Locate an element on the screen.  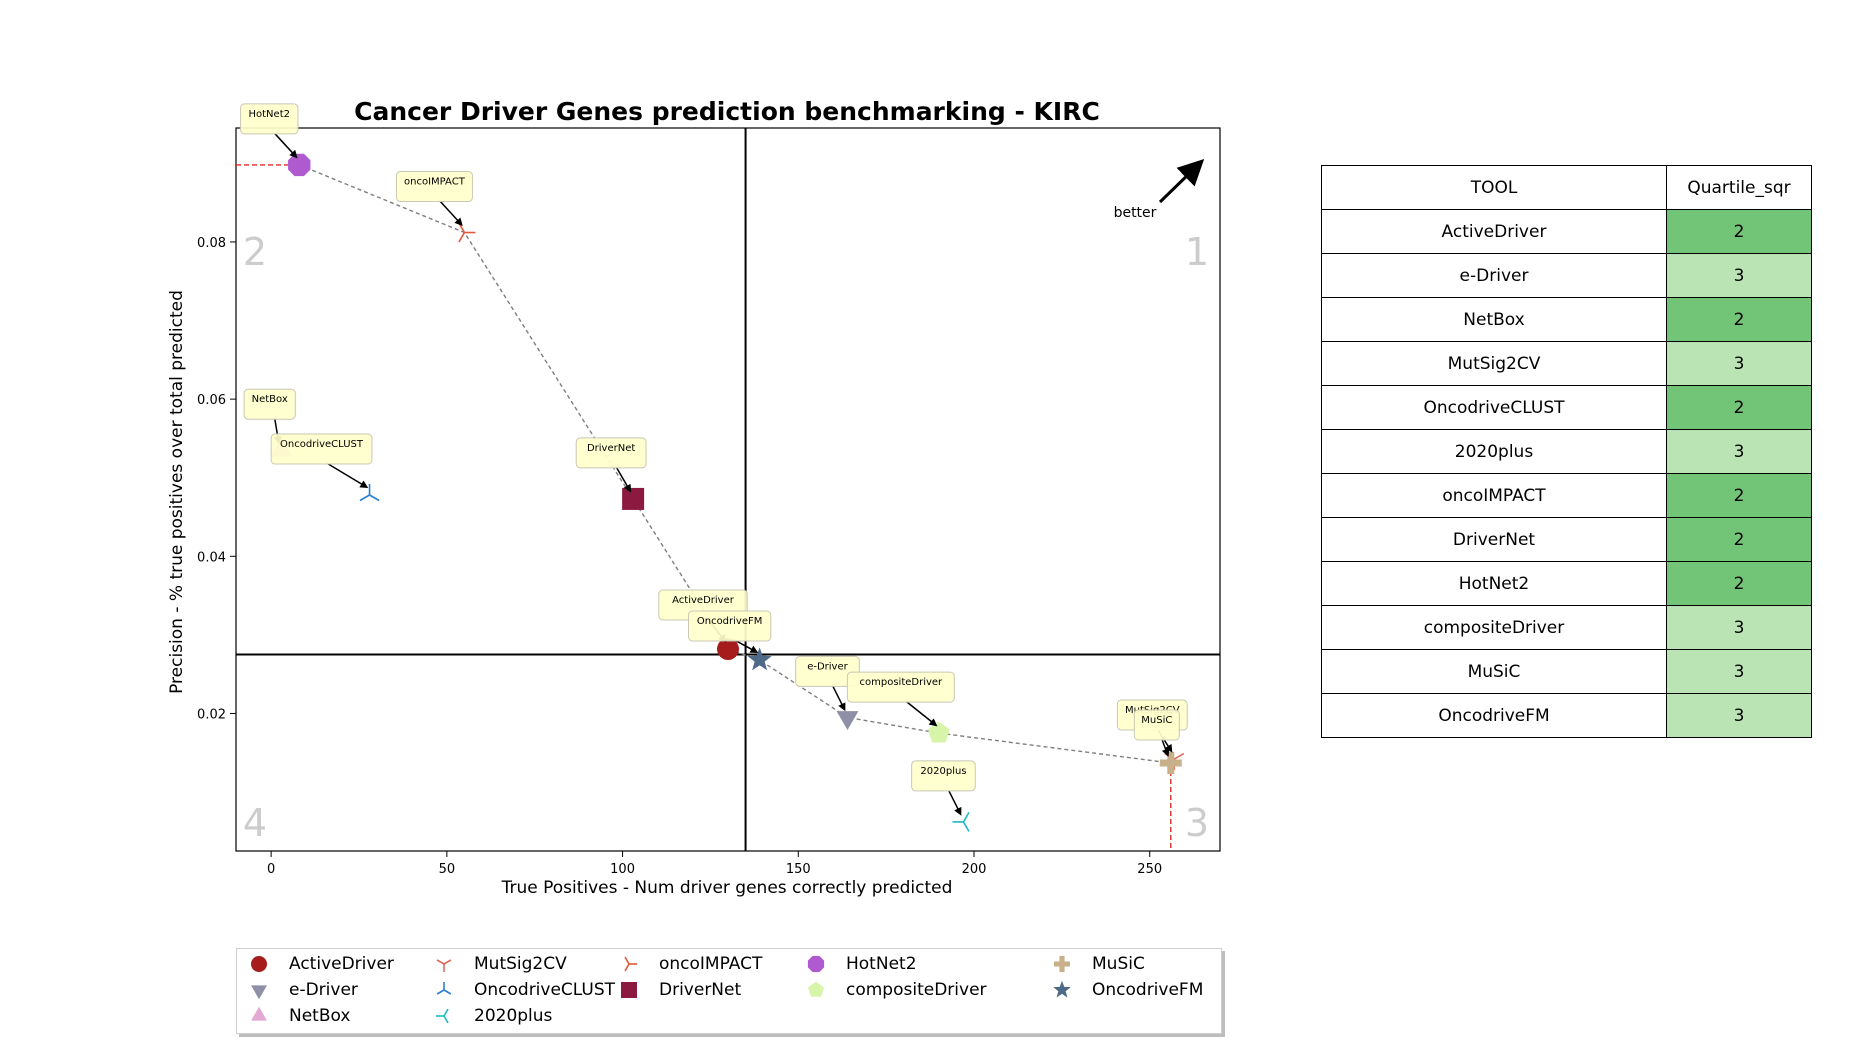
legend-label: HotNet2 is located at coordinates (881, 964).